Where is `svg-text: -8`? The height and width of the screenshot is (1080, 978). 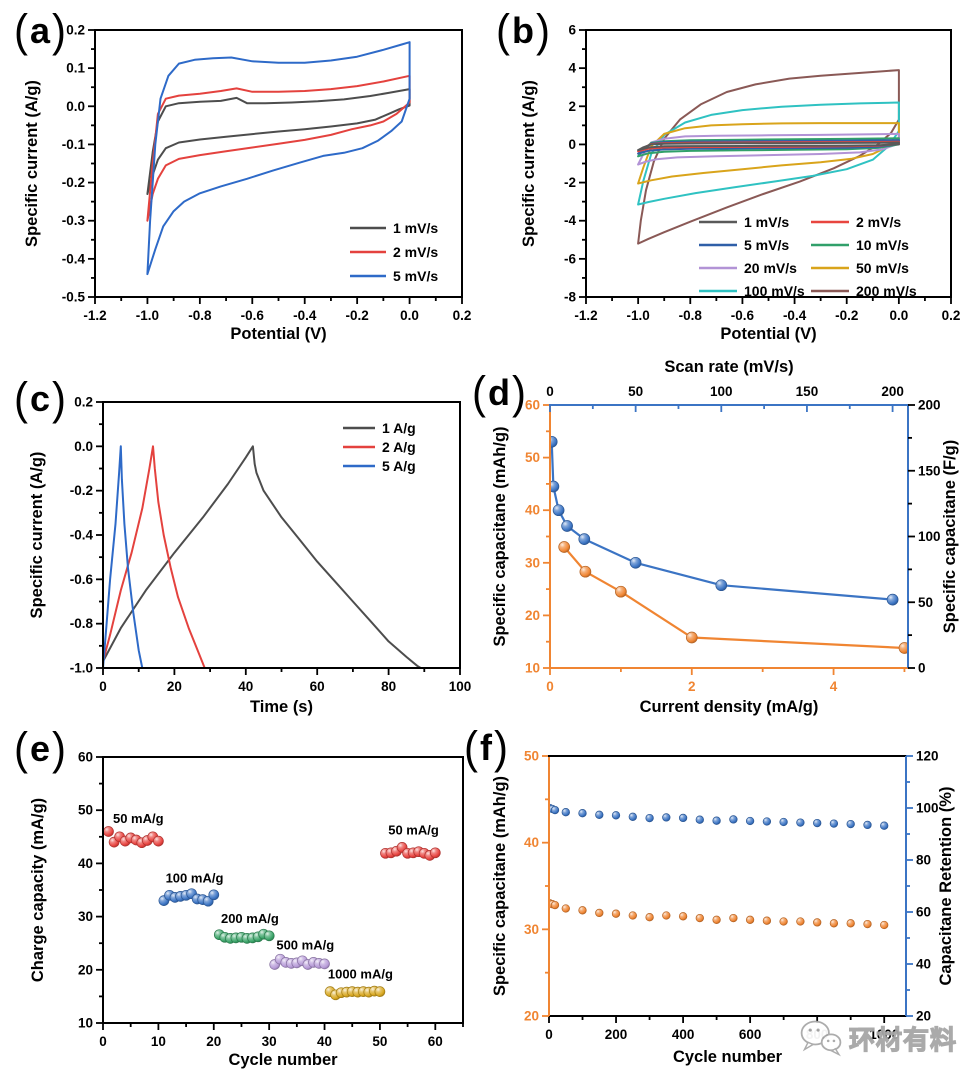 svg-text: -8 is located at coordinates (570, 297).